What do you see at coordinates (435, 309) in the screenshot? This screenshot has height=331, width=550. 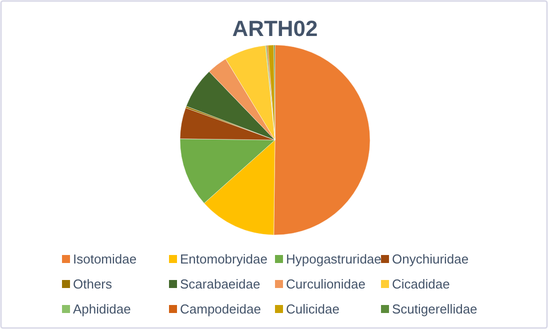 I see `legend-label: Scutigerellidae` at bounding box center [435, 309].